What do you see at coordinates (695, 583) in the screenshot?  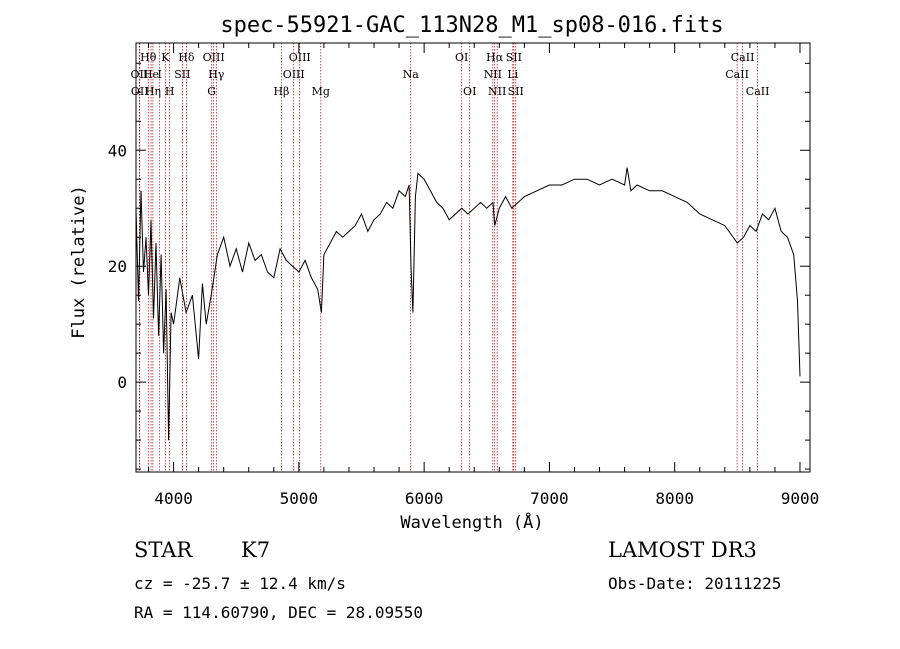 I see `observation-date: Obs-Date: 20111225` at bounding box center [695, 583].